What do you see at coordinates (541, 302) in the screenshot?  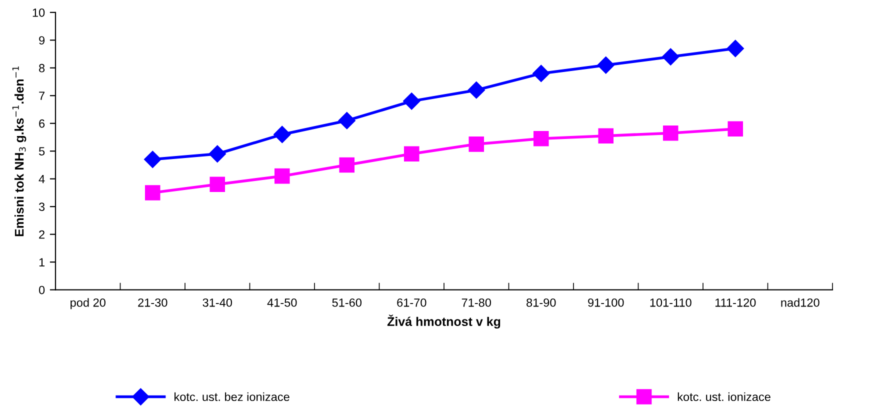 I see `x-tick-label: 81-90` at bounding box center [541, 302].